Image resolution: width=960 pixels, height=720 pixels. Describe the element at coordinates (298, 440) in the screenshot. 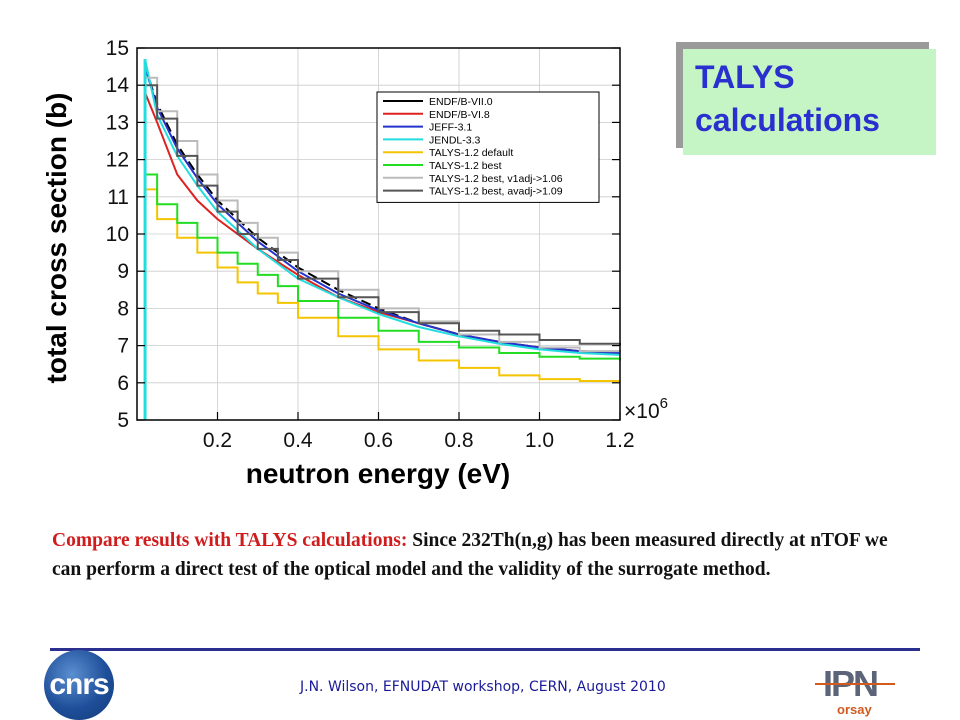

I see `x-tick-label: 0.4` at that location.